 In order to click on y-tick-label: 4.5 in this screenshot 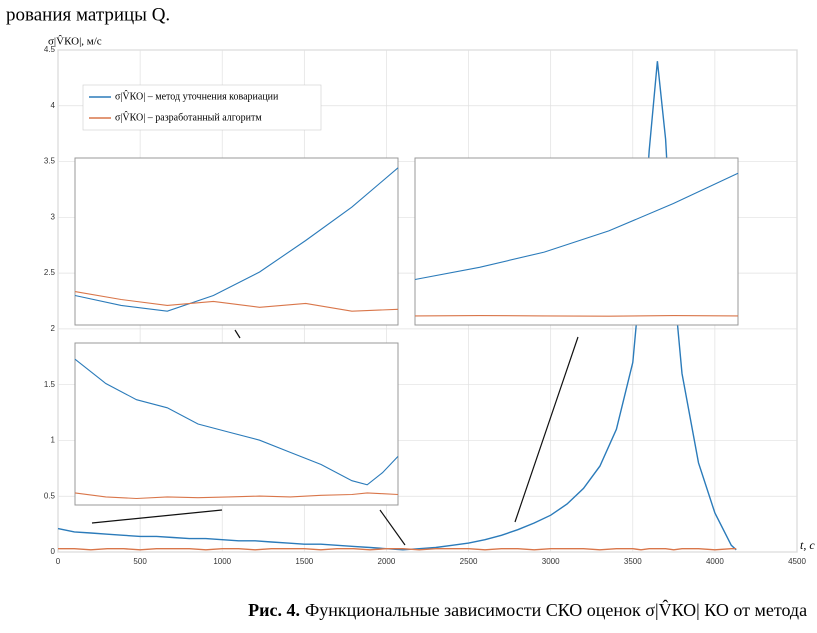, I will do `click(50, 49)`.